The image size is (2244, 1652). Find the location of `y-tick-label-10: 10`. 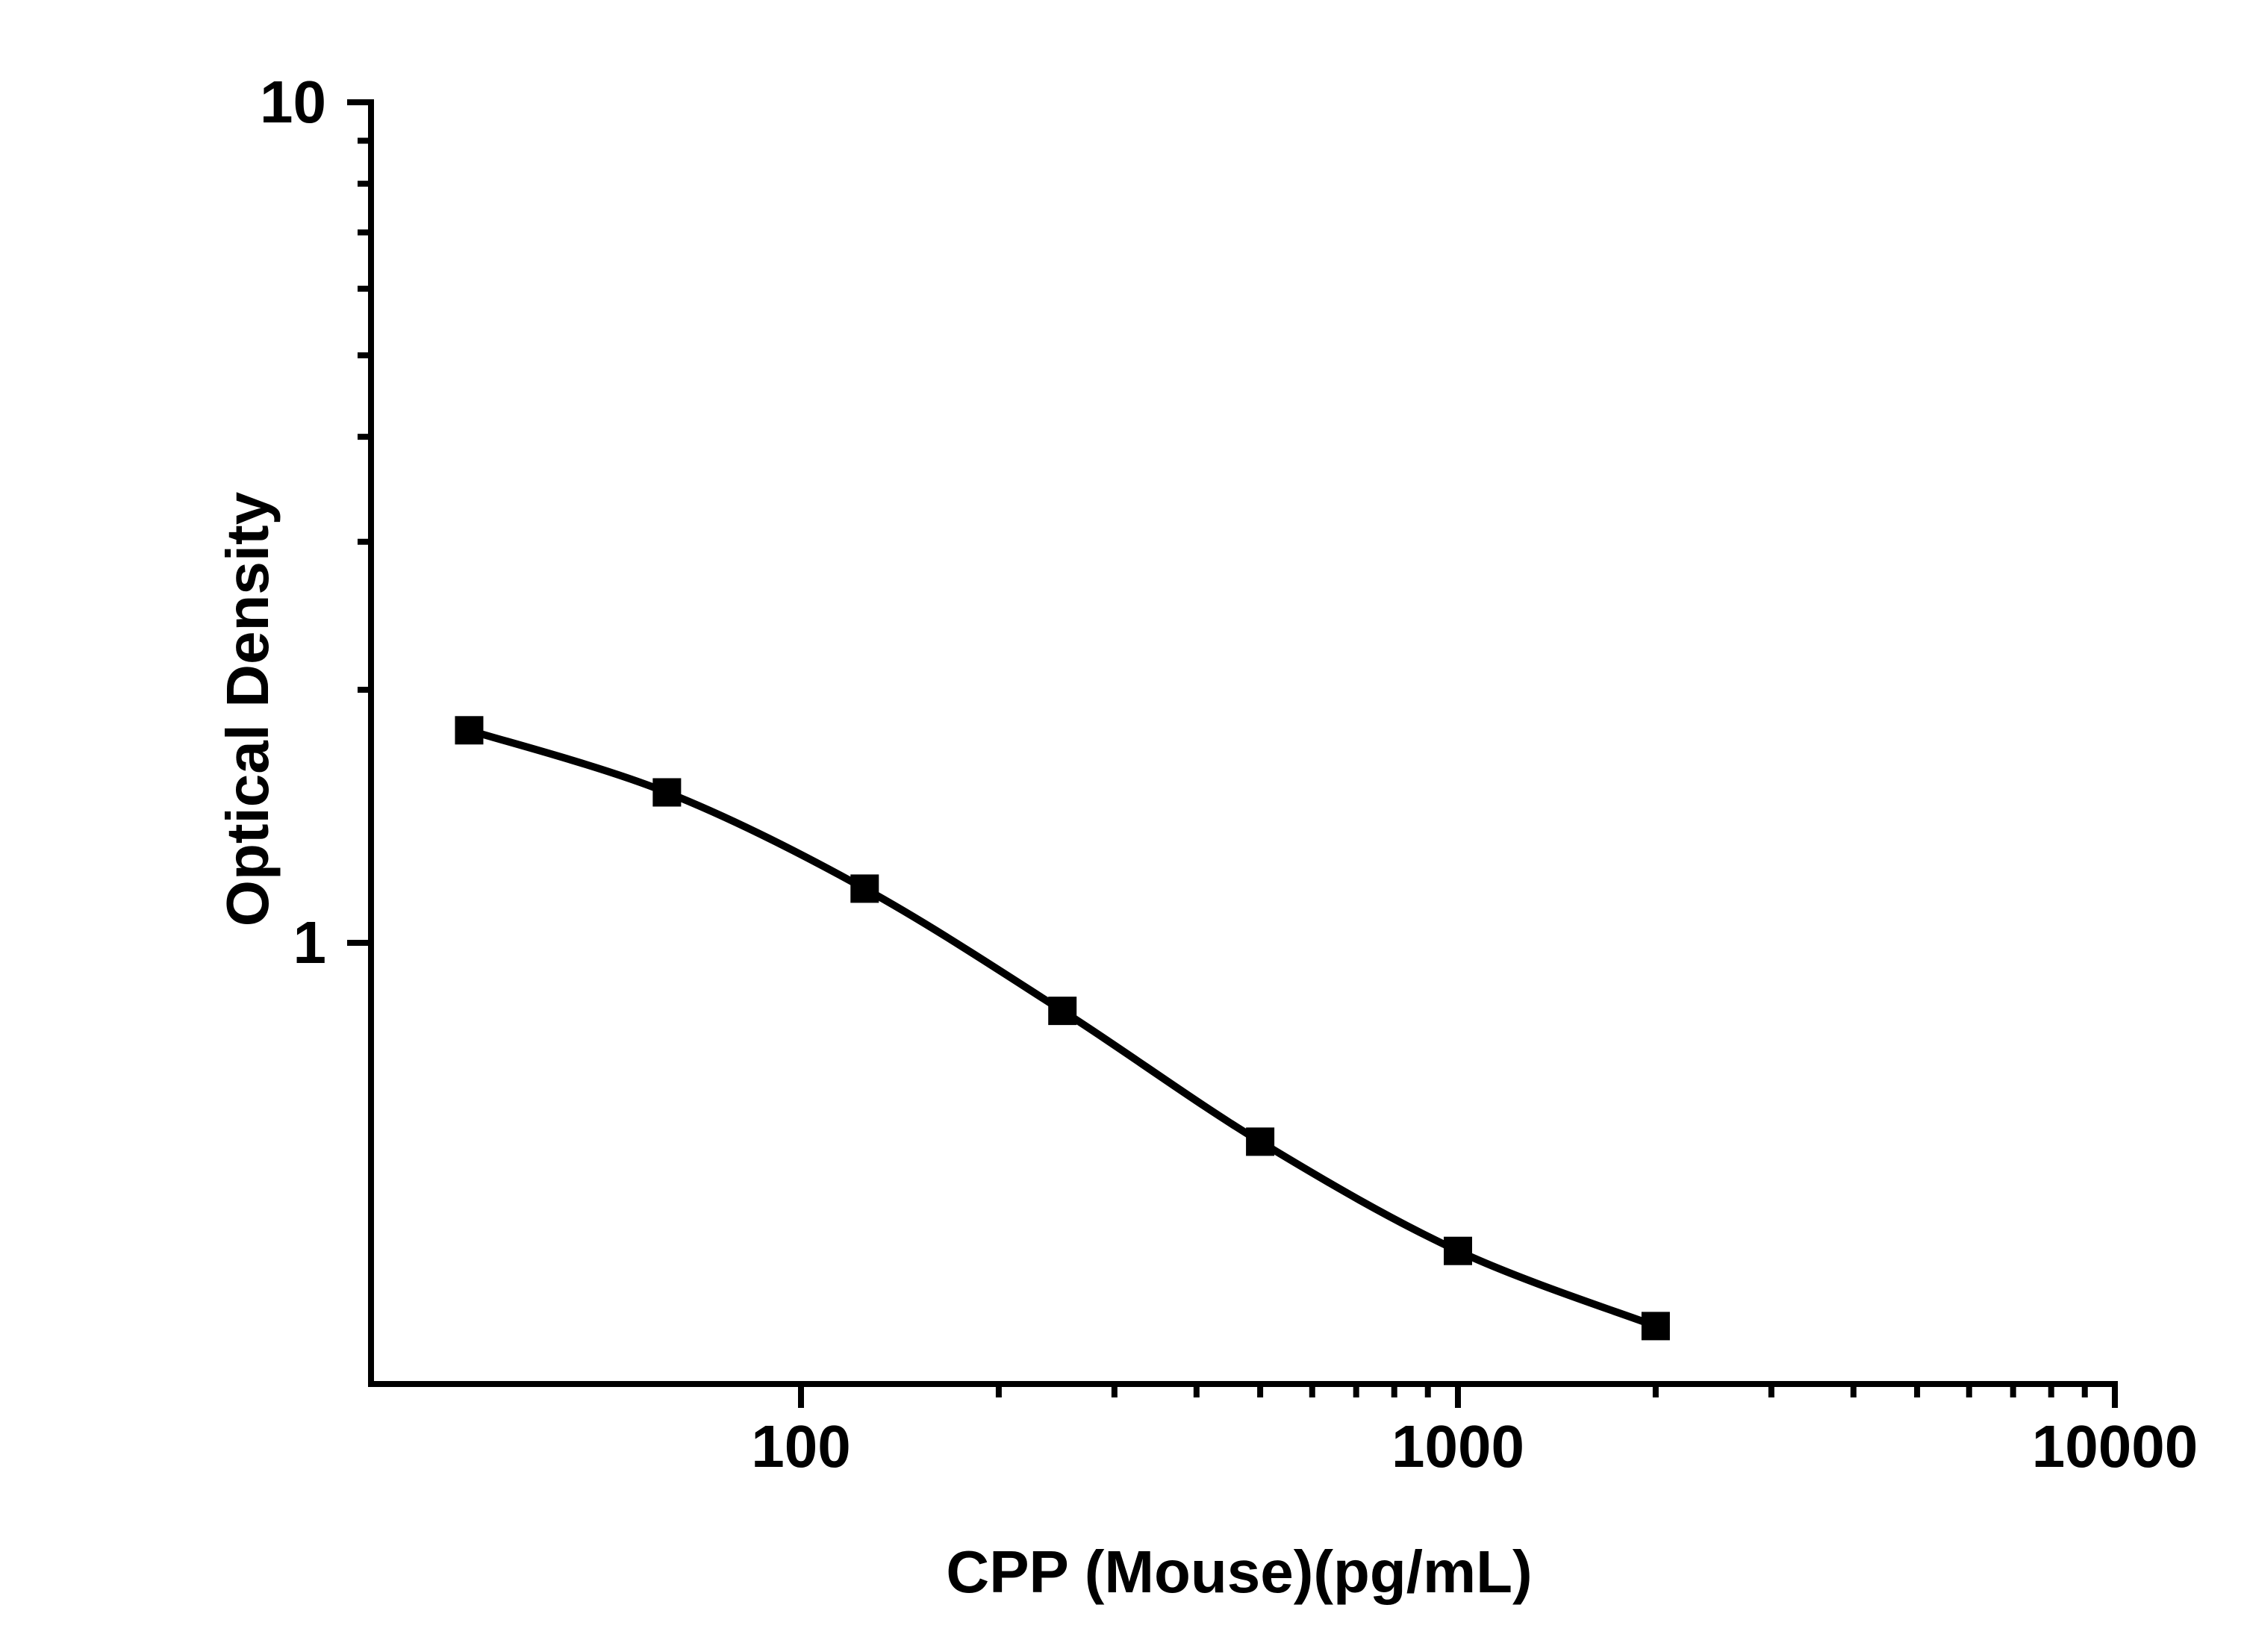

y-tick-label-10: 10 is located at coordinates (293, 102).